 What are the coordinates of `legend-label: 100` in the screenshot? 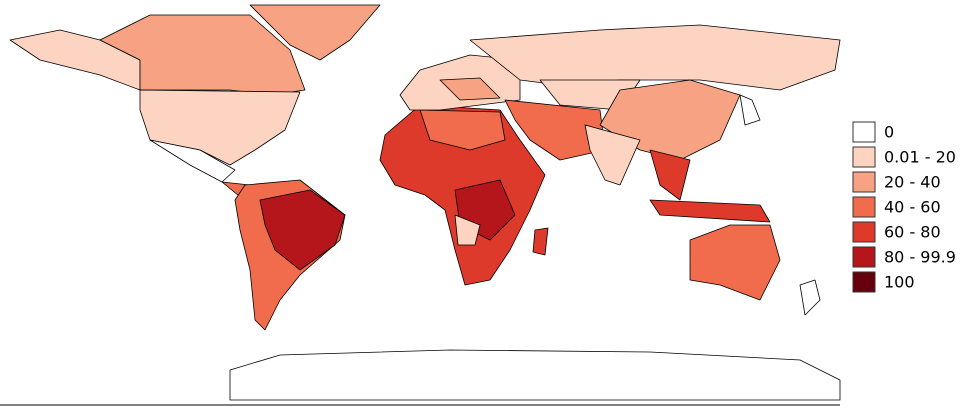 It's located at (899, 282).